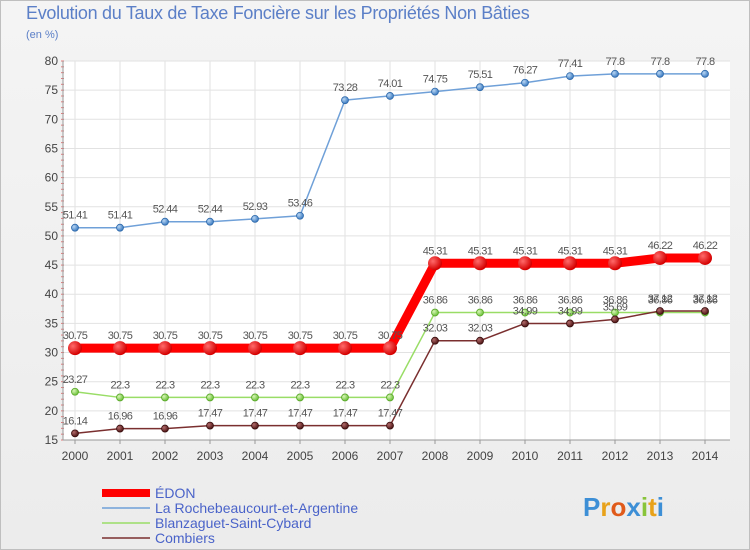 The width and height of the screenshot is (750, 550). I want to click on data-label-combiers: 34.99, so click(570, 311).